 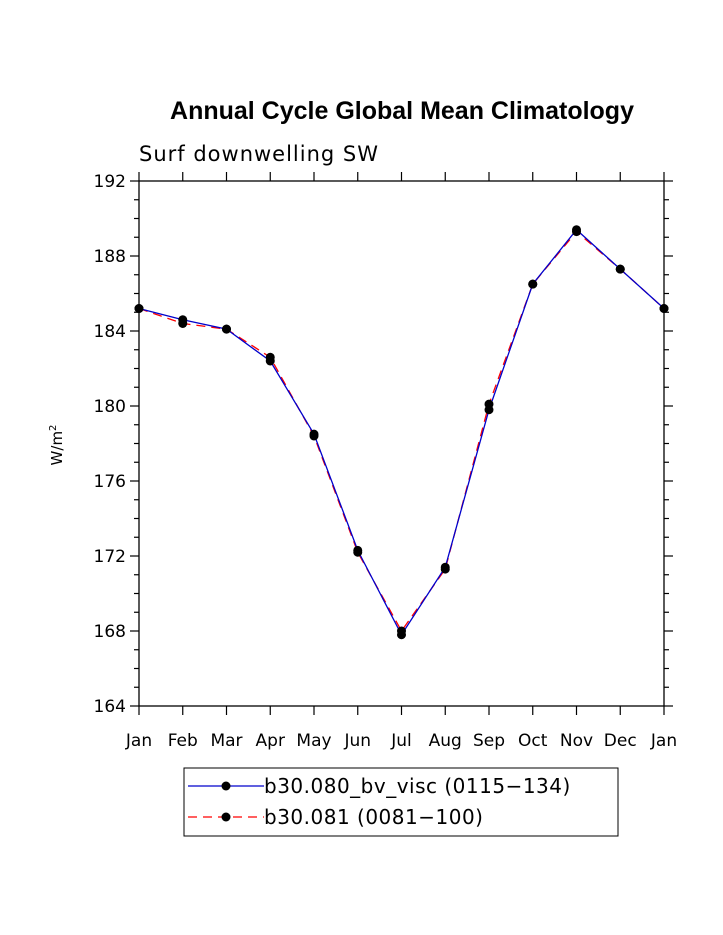 What do you see at coordinates (110, 557) in the screenshot?
I see `y-tick-label: 172` at bounding box center [110, 557].